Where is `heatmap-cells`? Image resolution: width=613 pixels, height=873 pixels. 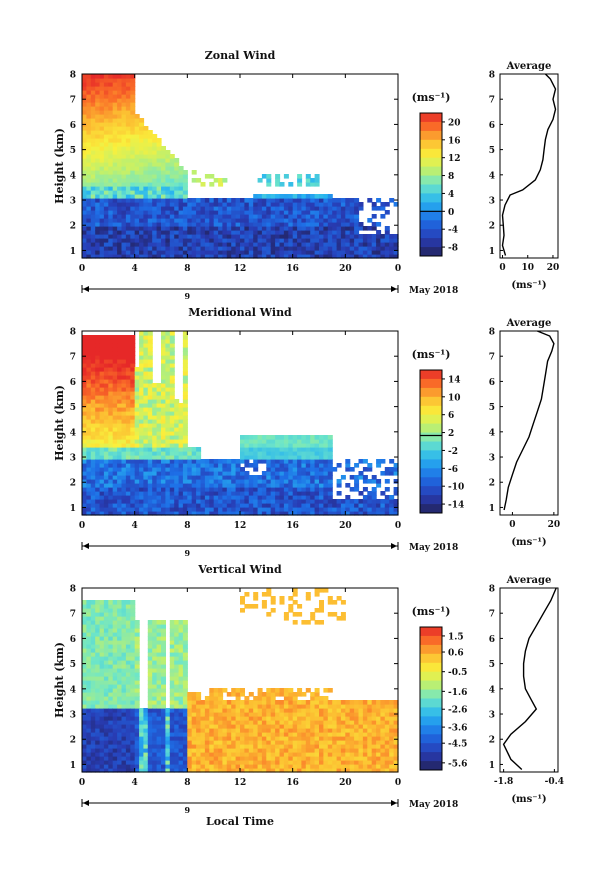 heatmap-cells is located at coordinates (240, 680).